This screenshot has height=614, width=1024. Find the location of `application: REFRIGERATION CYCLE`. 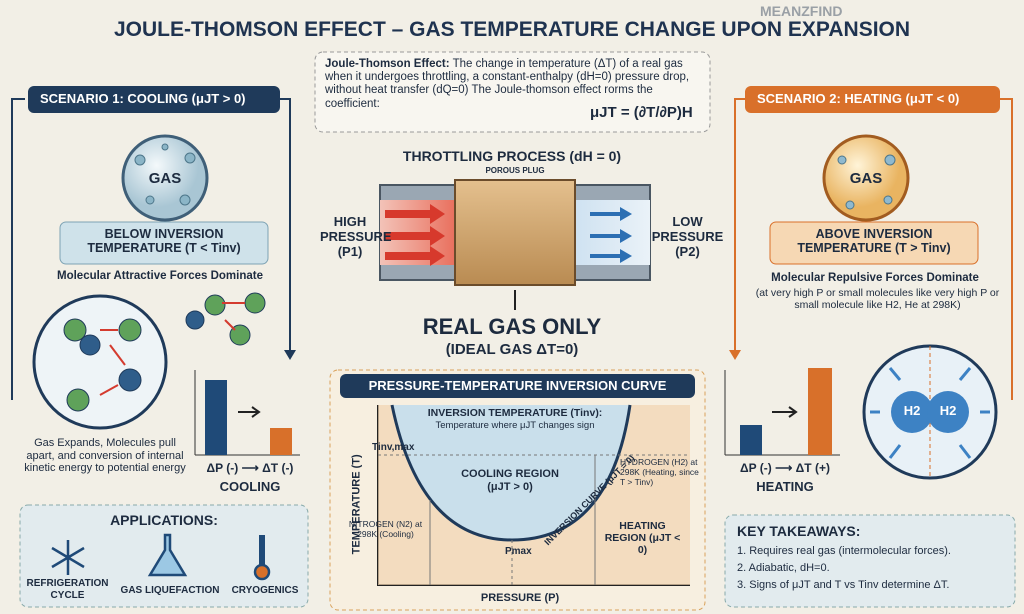

application: REFRIGERATION CYCLE is located at coordinates (67, 589).